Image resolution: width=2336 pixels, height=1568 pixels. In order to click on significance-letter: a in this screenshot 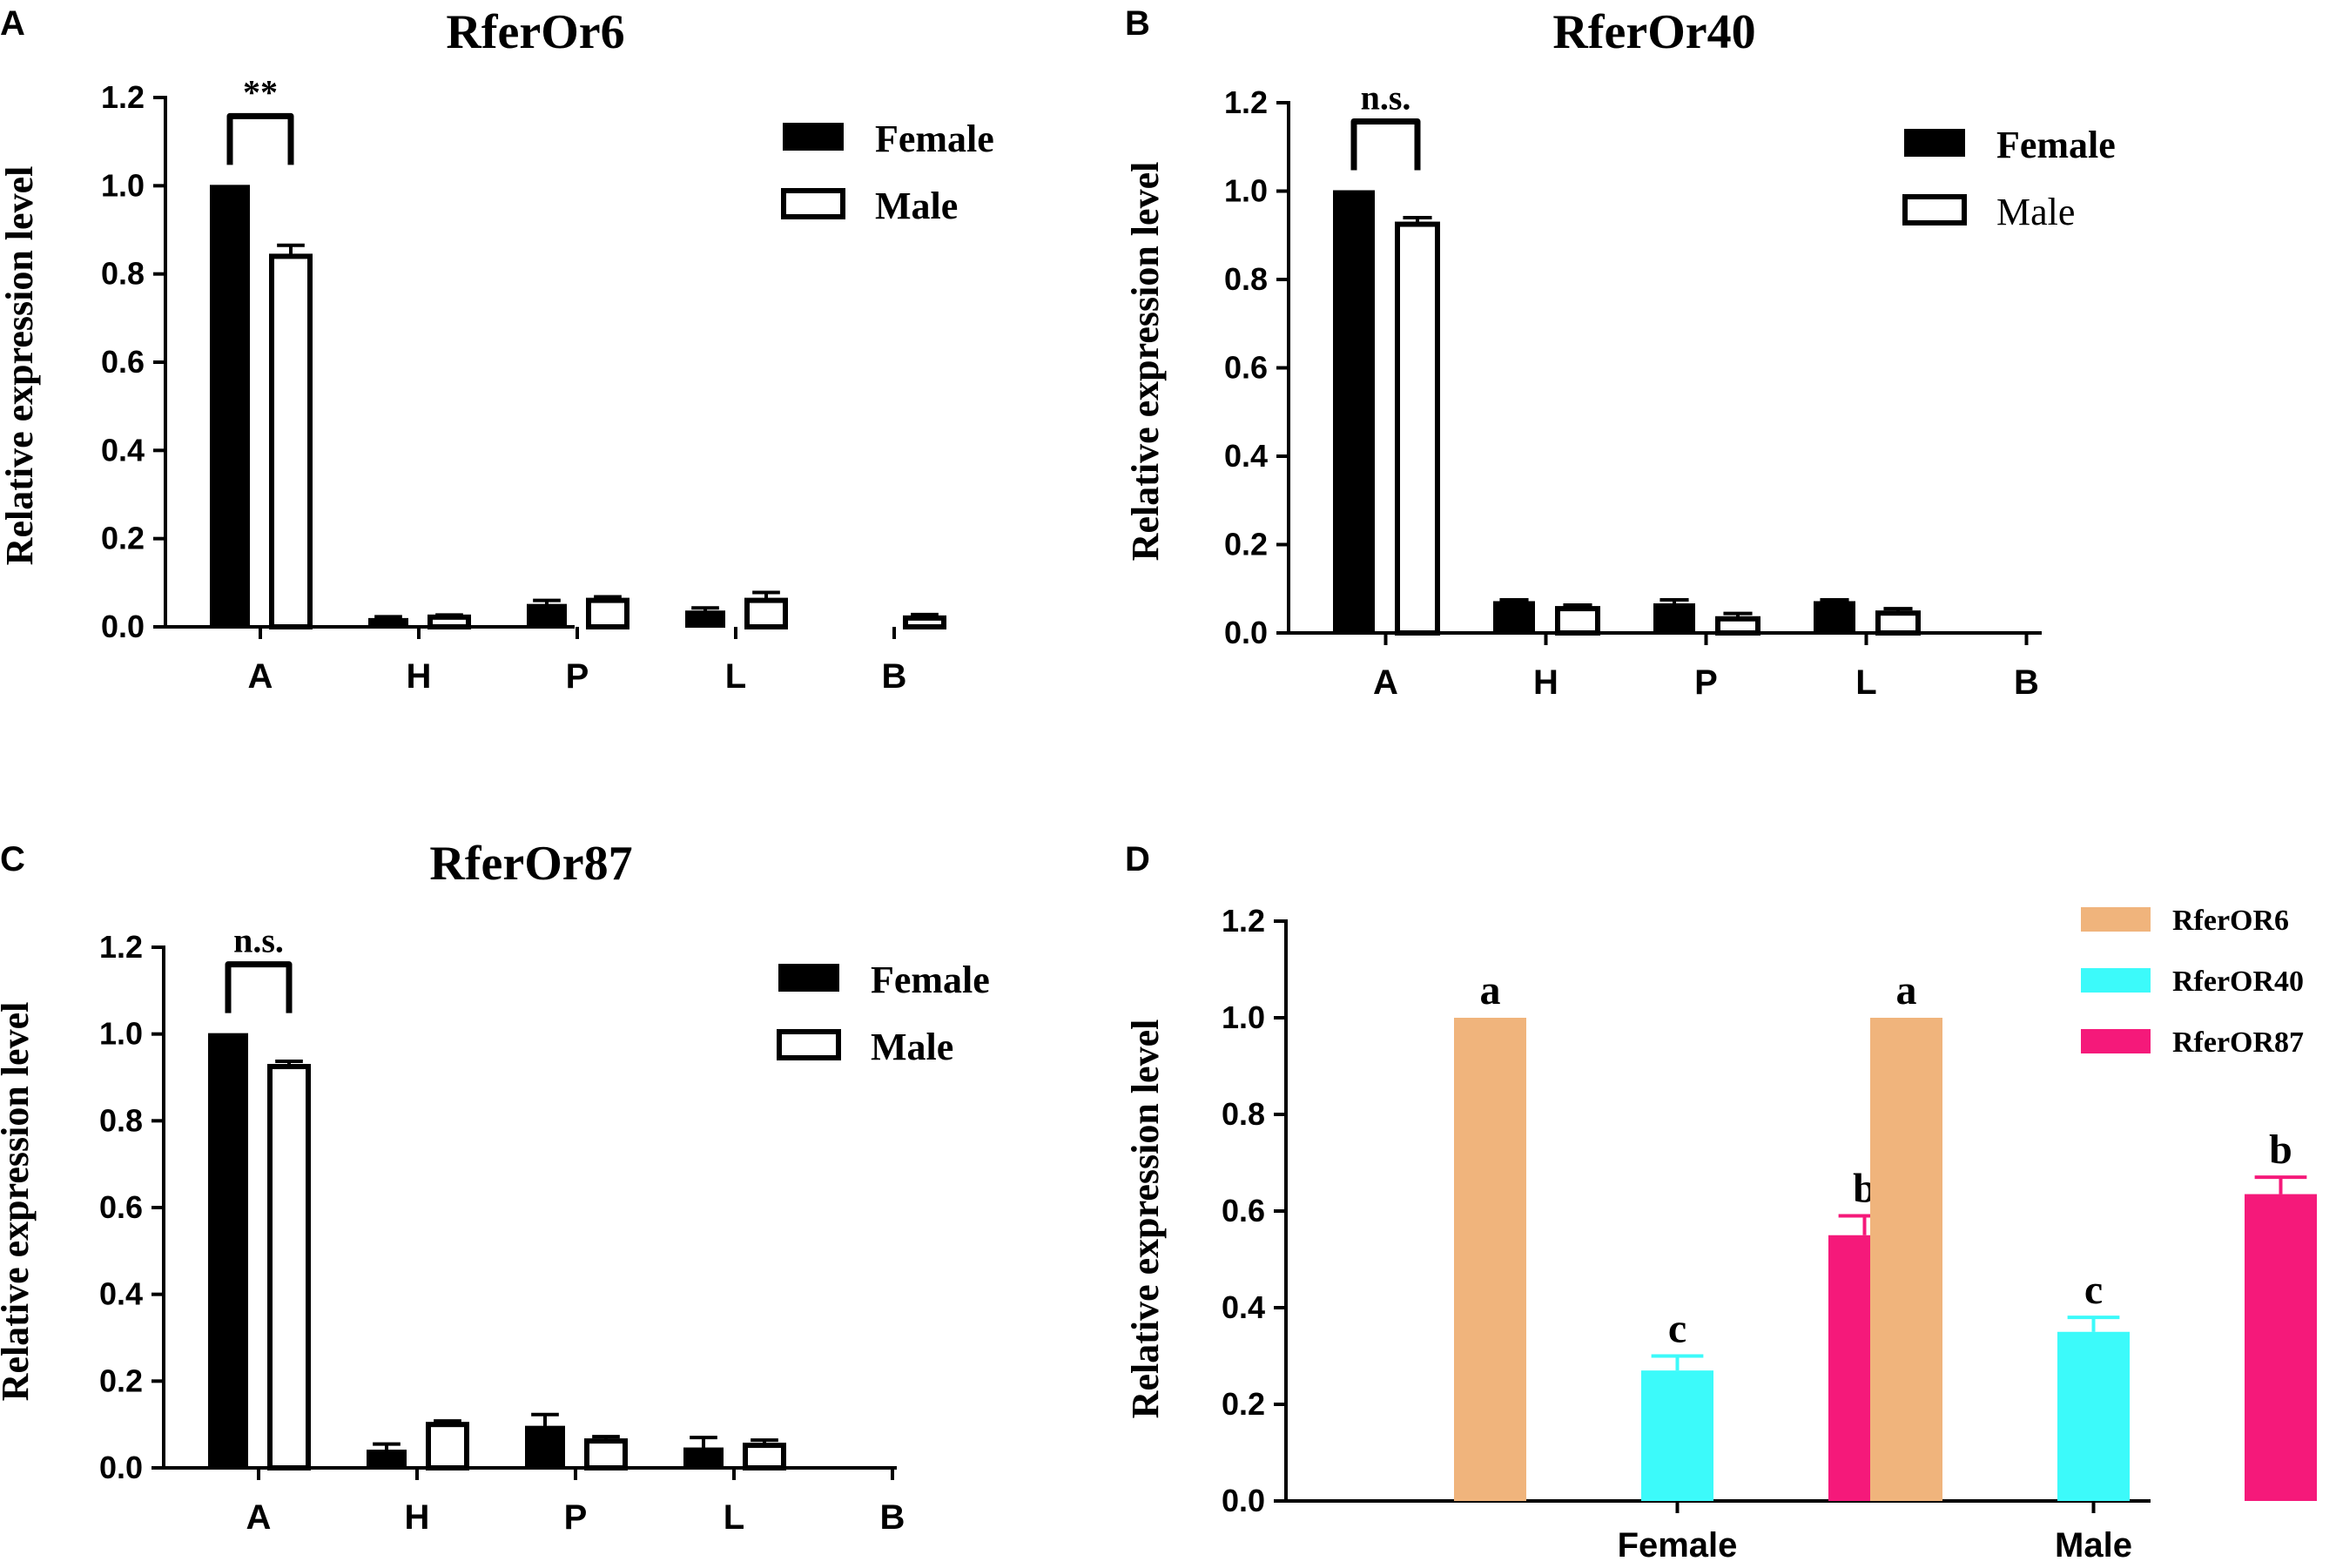, I will do `click(1906, 990)`.